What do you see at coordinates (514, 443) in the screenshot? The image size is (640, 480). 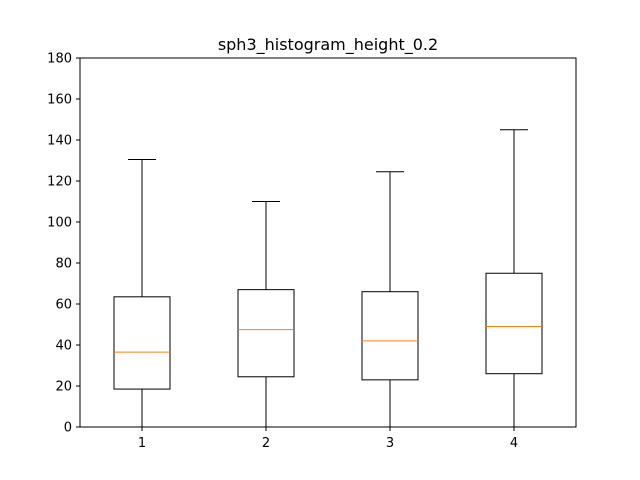 I see `x-tick-label: 4` at bounding box center [514, 443].